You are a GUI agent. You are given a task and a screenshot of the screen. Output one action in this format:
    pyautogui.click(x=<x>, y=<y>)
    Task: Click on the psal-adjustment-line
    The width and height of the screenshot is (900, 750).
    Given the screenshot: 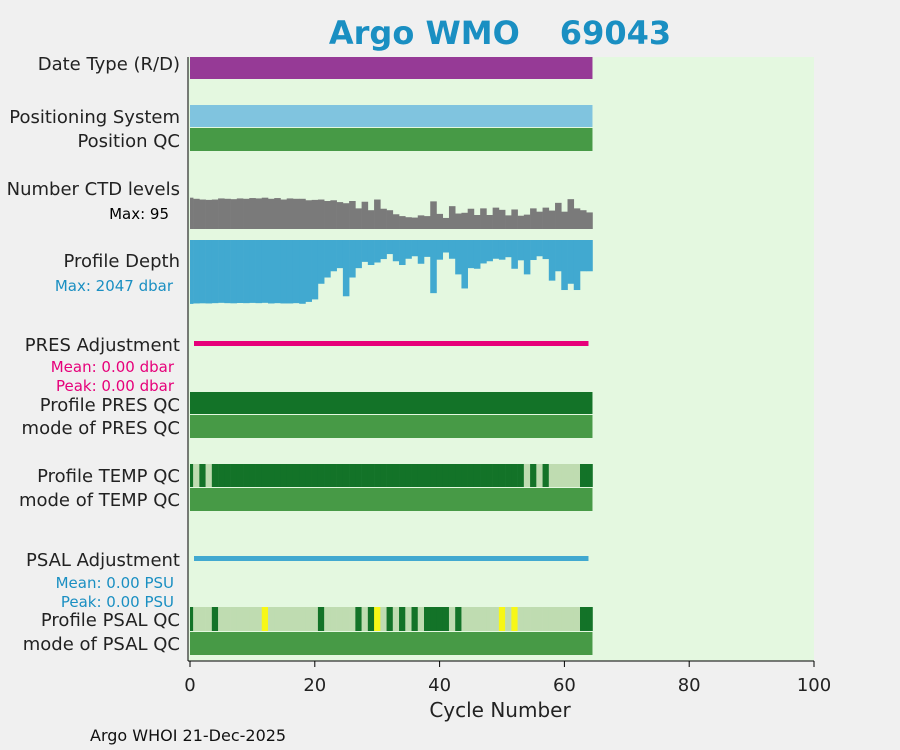 What is the action you would take?
    pyautogui.click(x=391, y=558)
    